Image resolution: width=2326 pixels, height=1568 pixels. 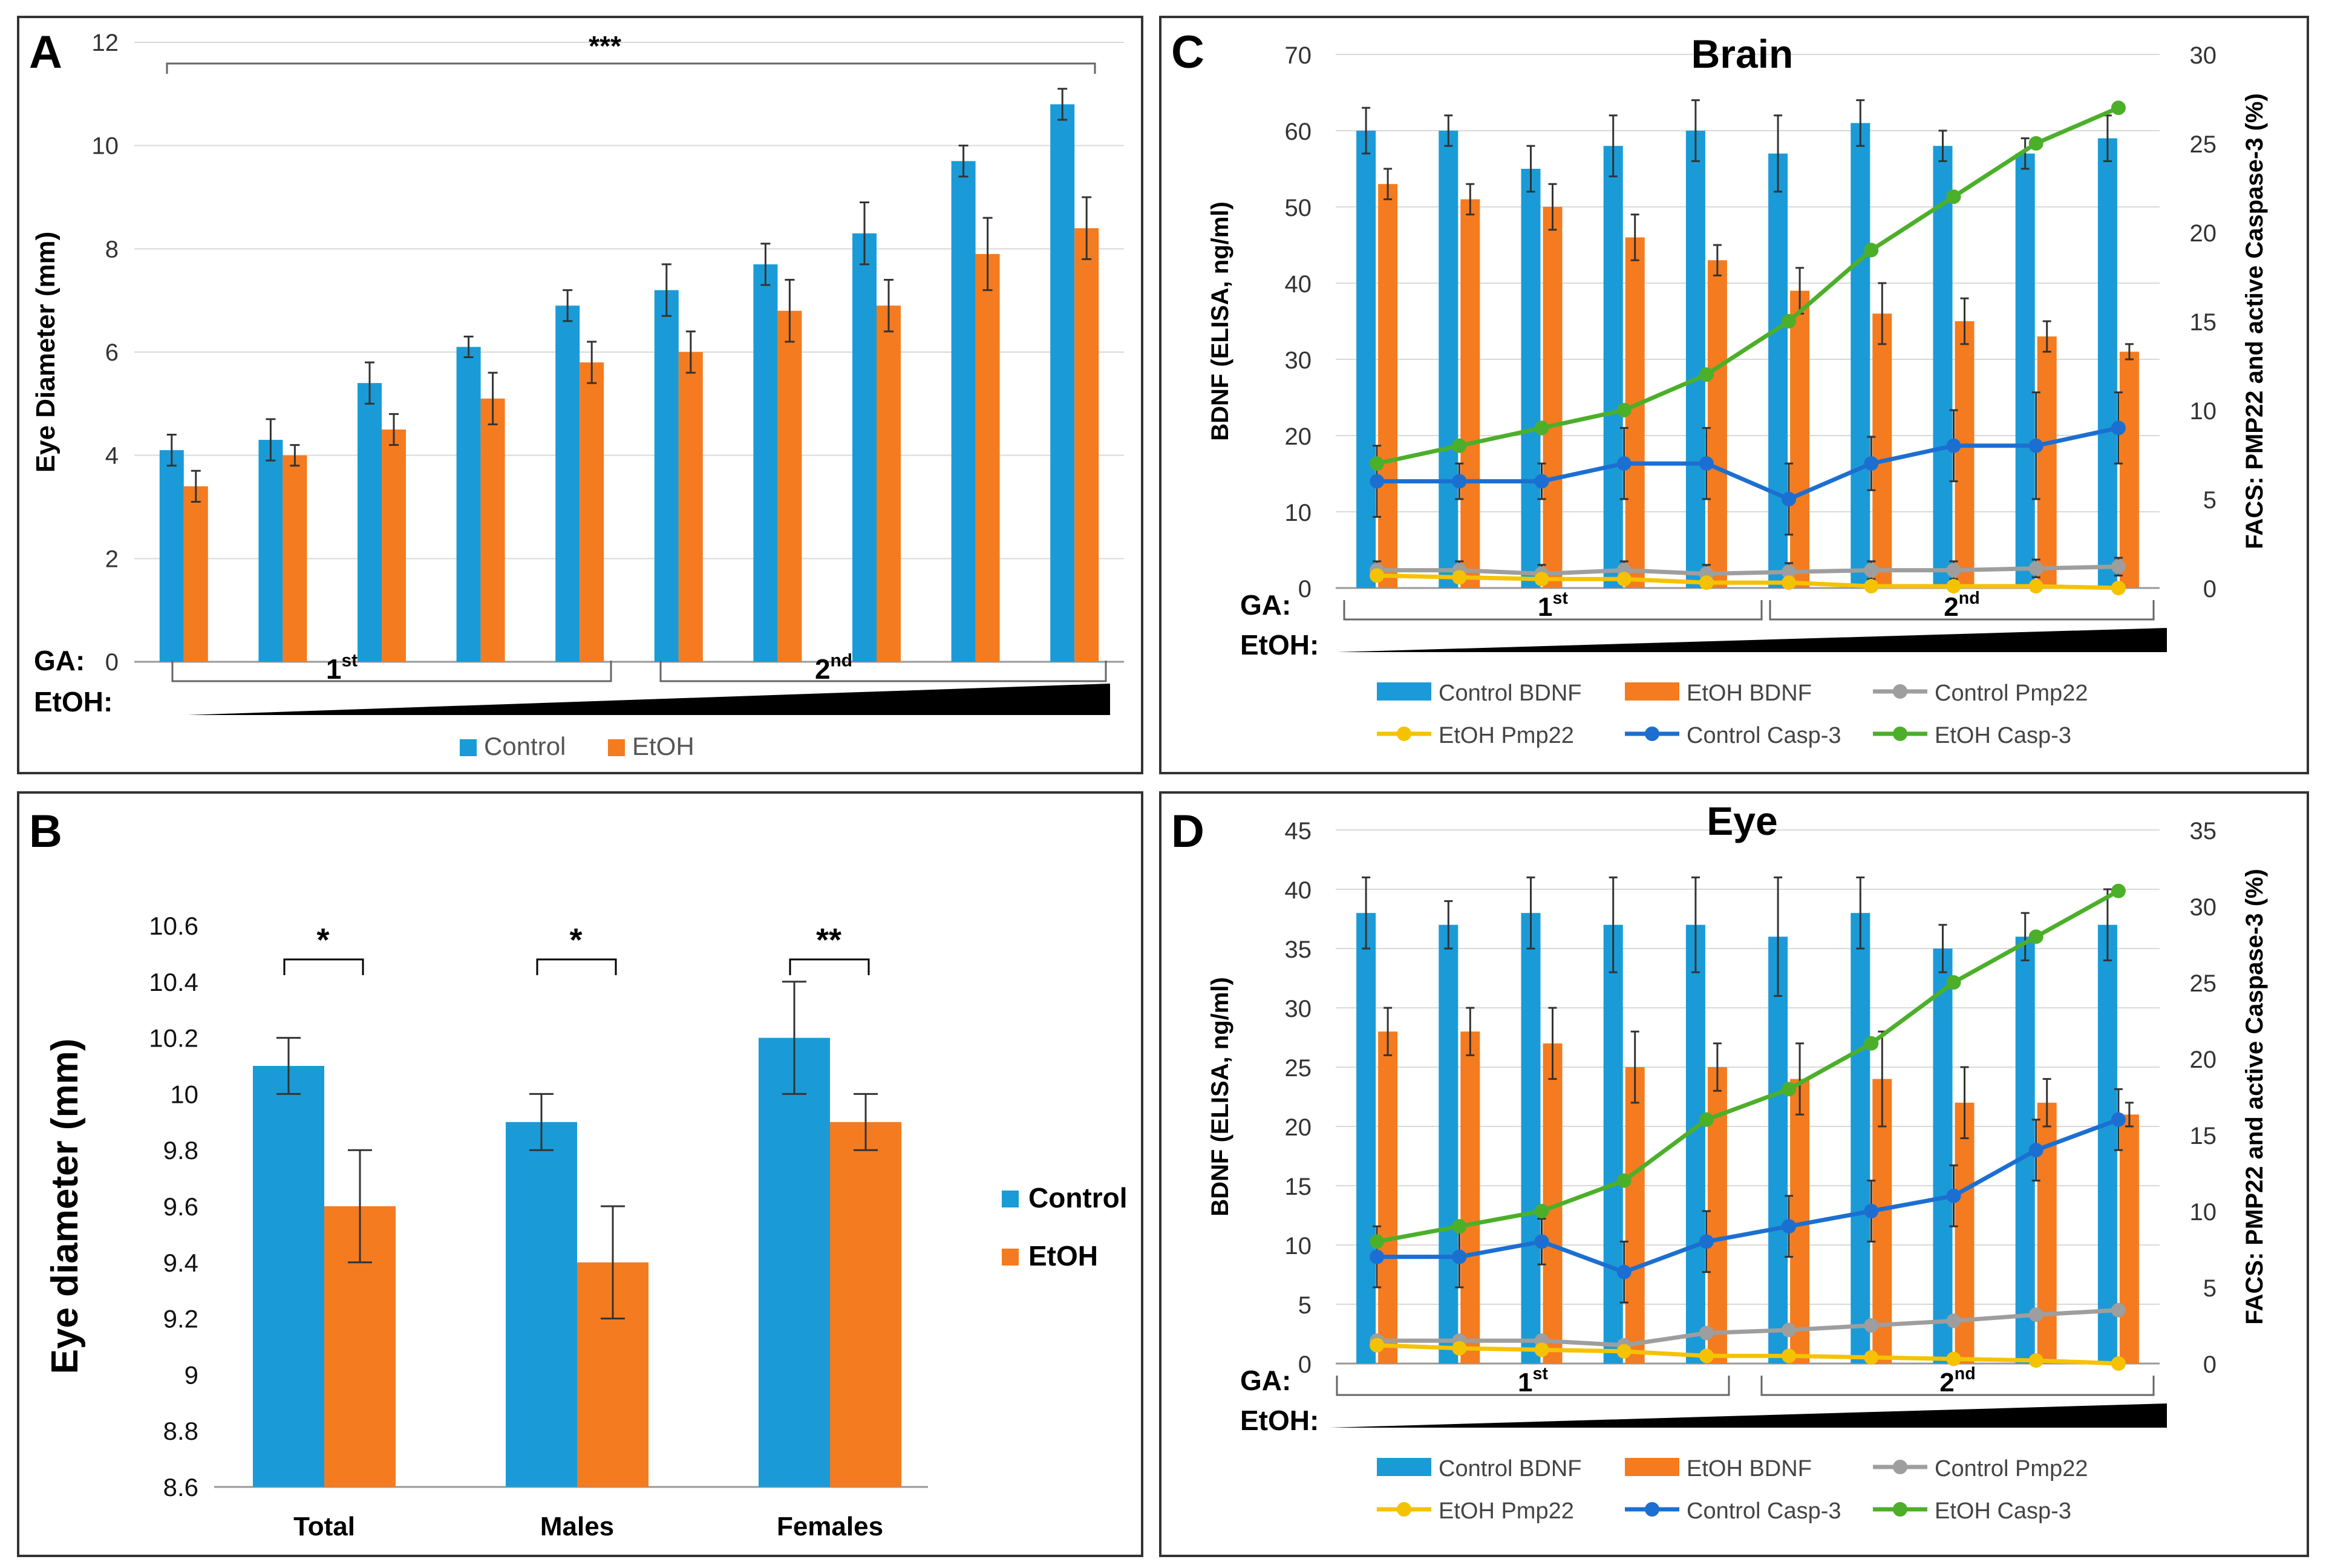 I want to click on significance-label-b-0: *, so click(x=323, y=940).